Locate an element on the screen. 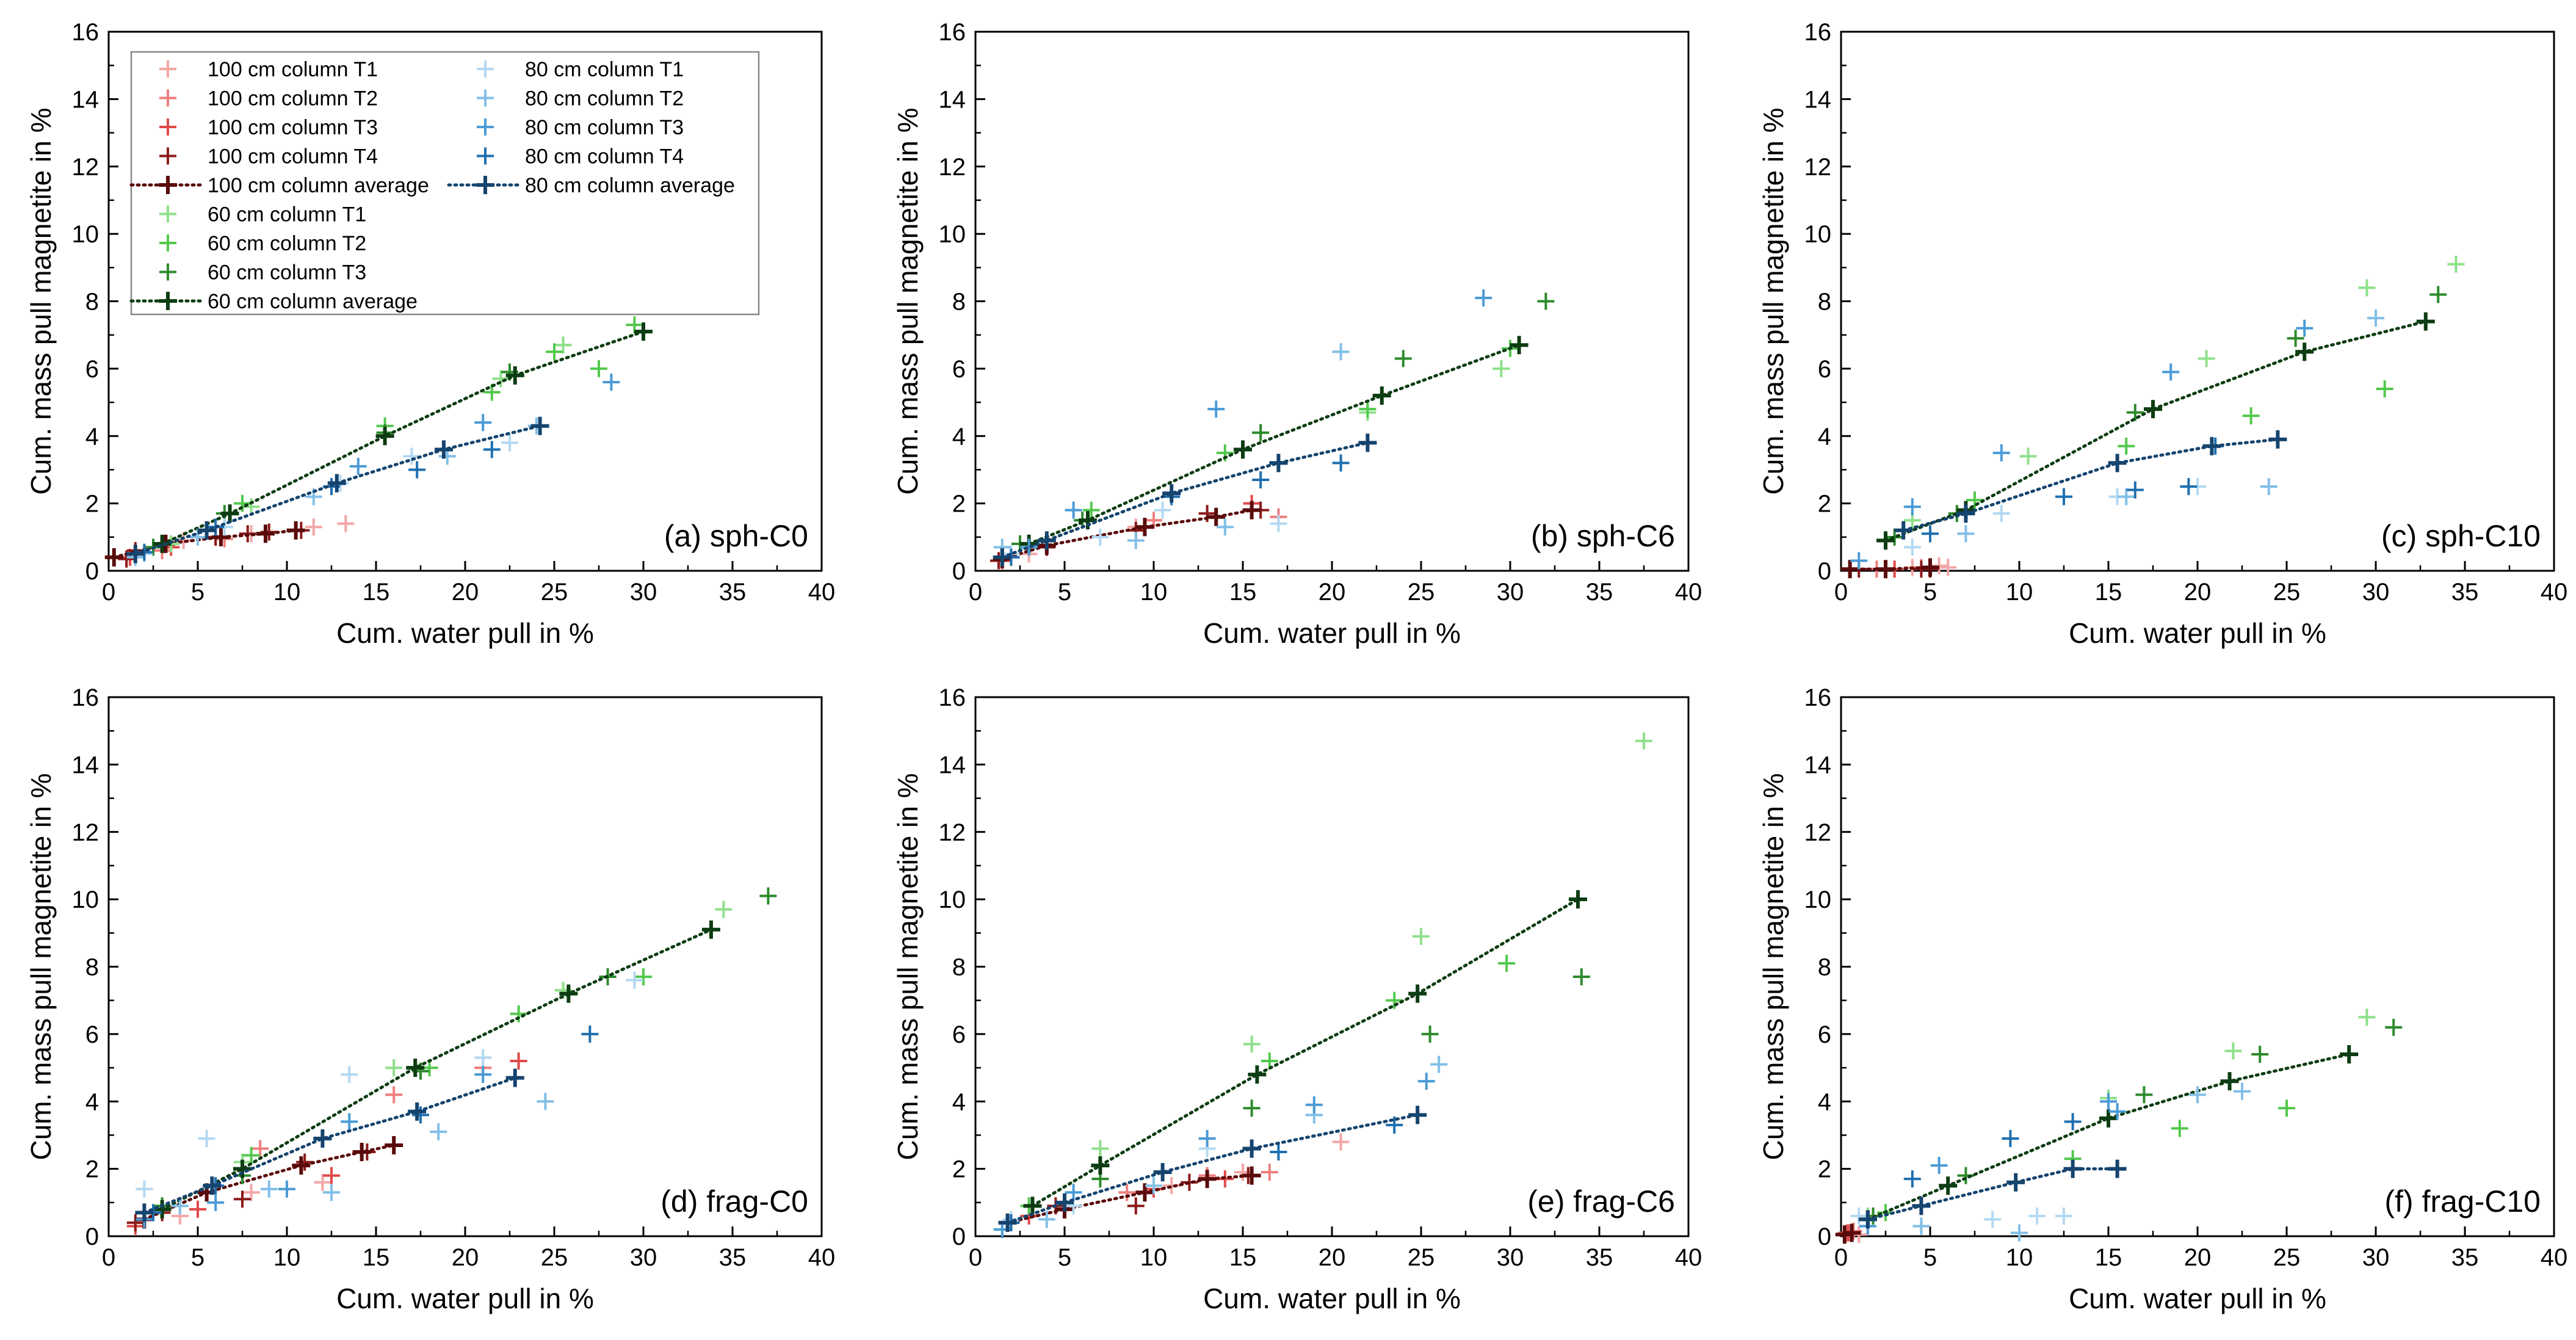 The image size is (2576, 1340). x-tick-label: 25 is located at coordinates (2287, 592).